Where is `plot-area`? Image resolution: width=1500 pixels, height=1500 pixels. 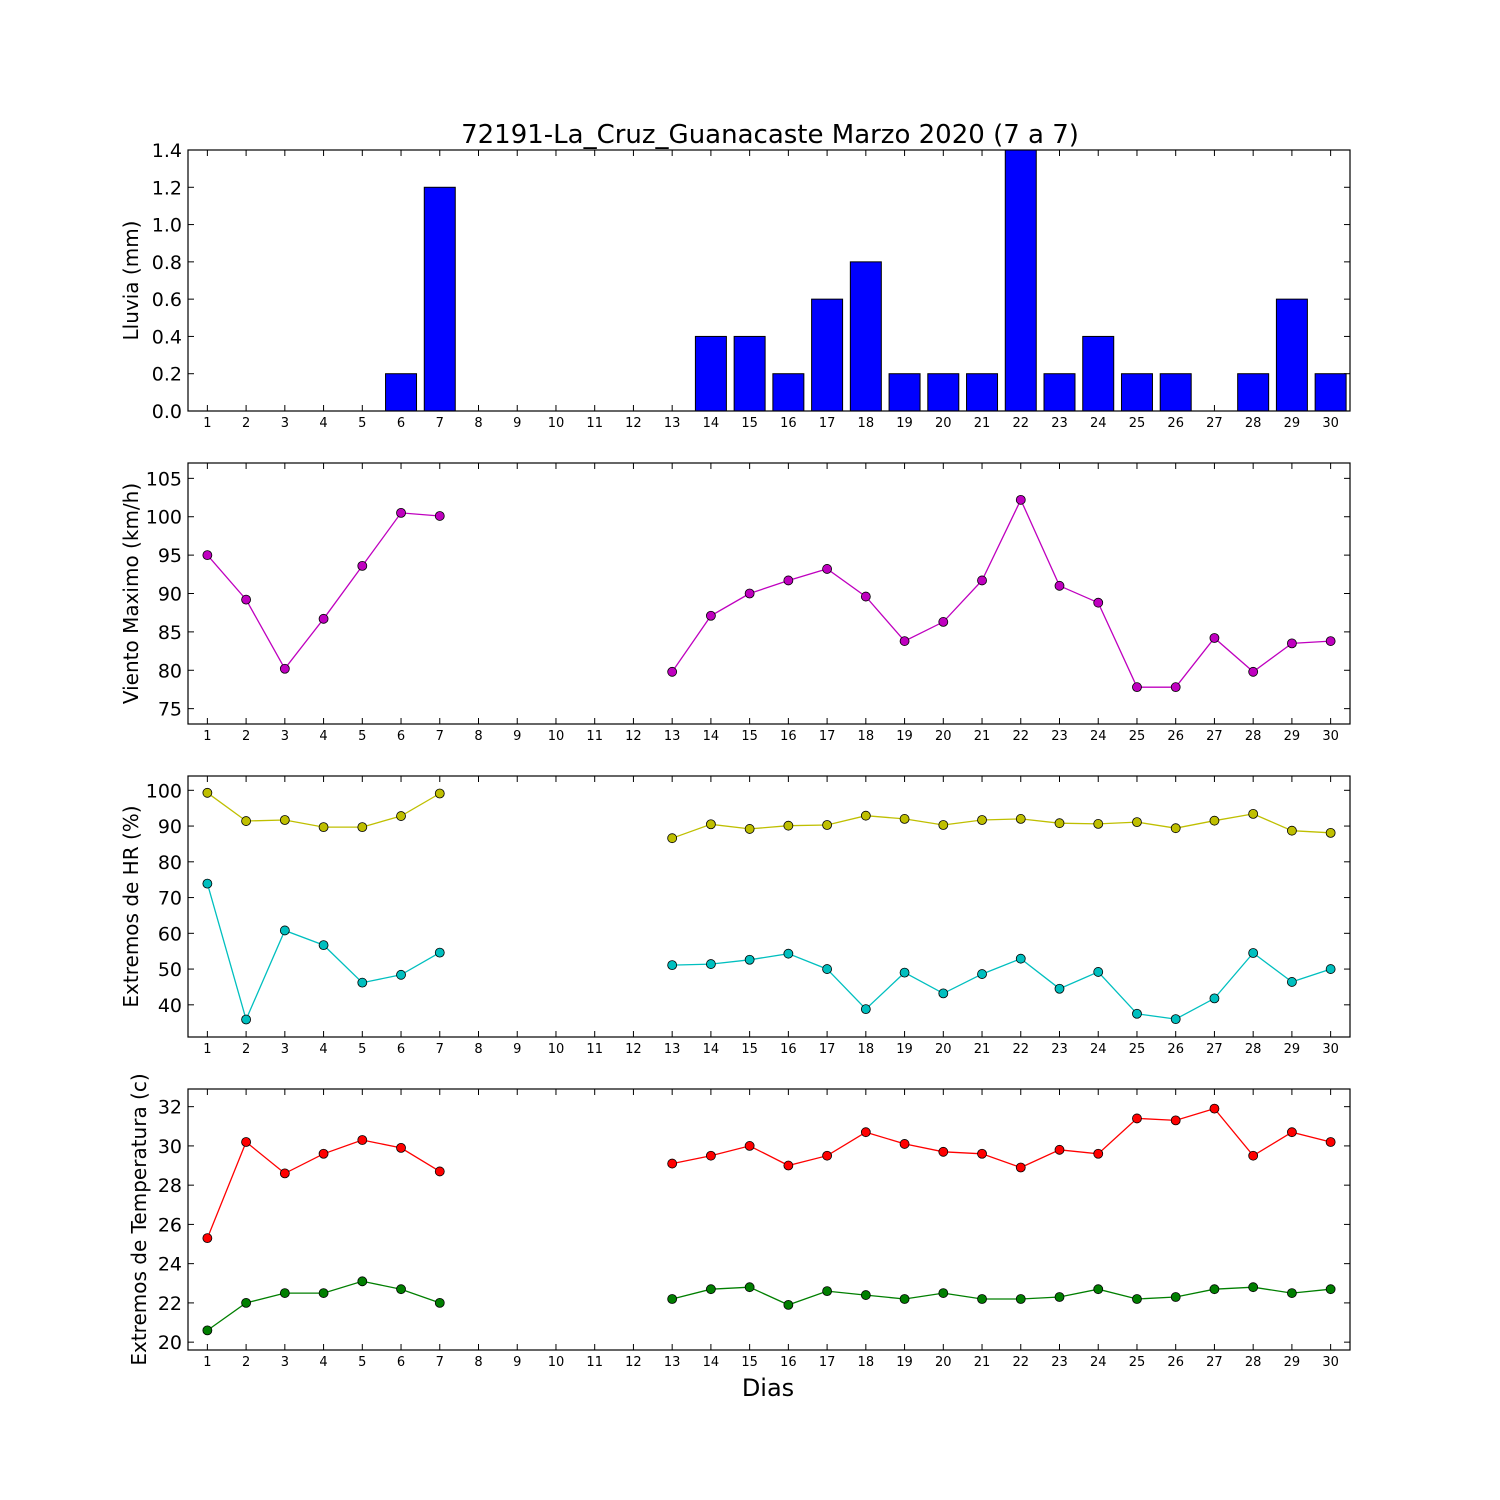
plot-area is located at coordinates (769, 593).